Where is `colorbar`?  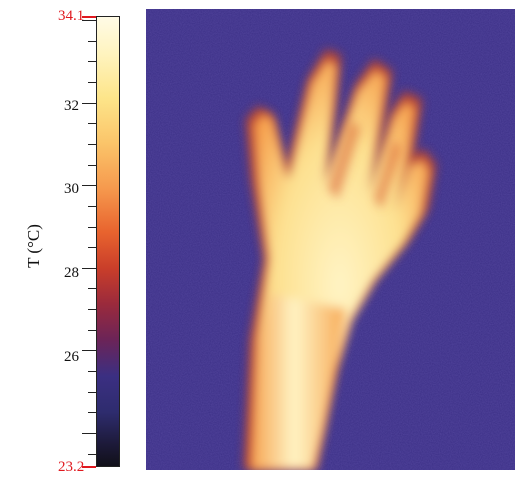
colorbar is located at coordinates (108, 241).